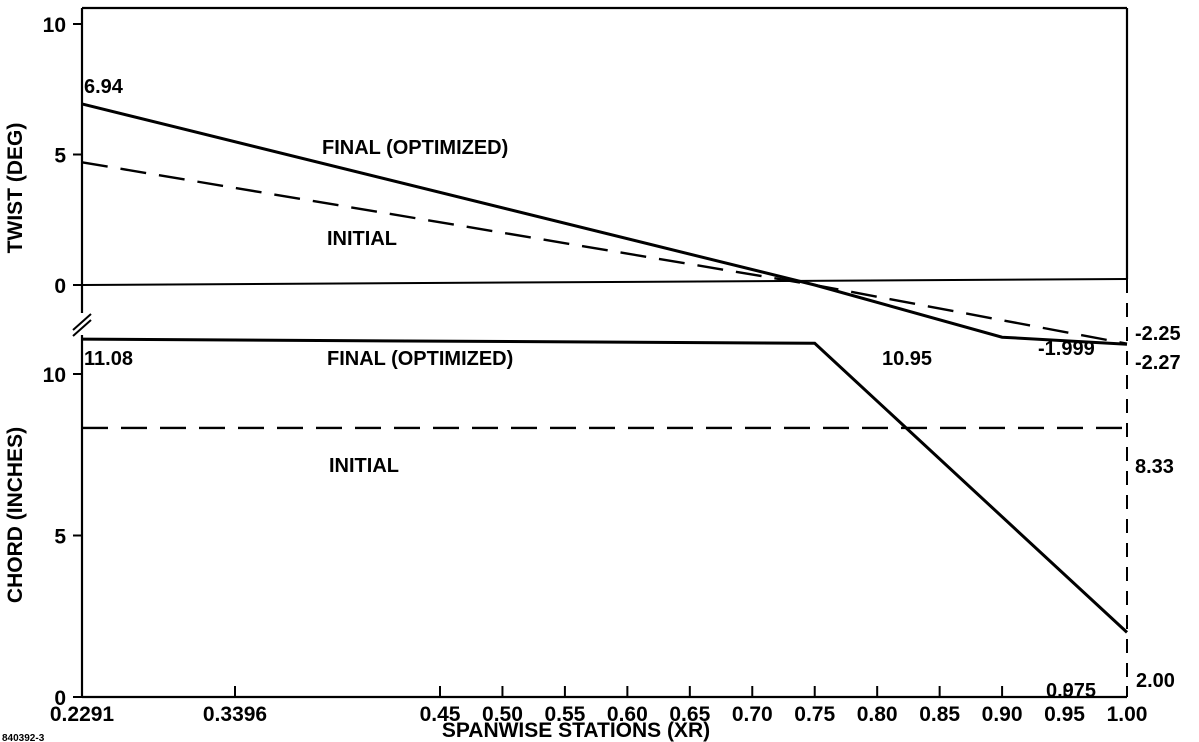 The width and height of the screenshot is (1199, 742). Describe the element at coordinates (1064, 714) in the screenshot. I see `x-tick-label: 0.95` at that location.